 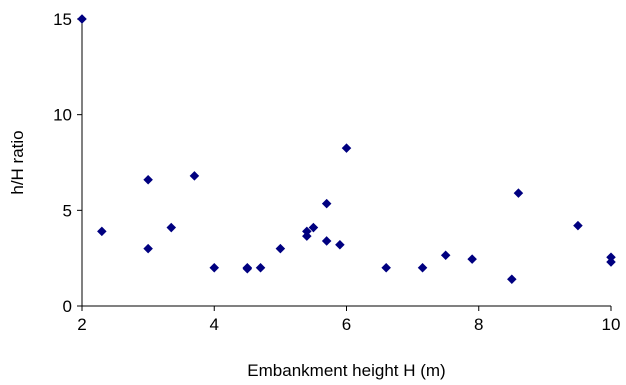 I want to click on x-tick-label: 8, so click(x=478, y=324).